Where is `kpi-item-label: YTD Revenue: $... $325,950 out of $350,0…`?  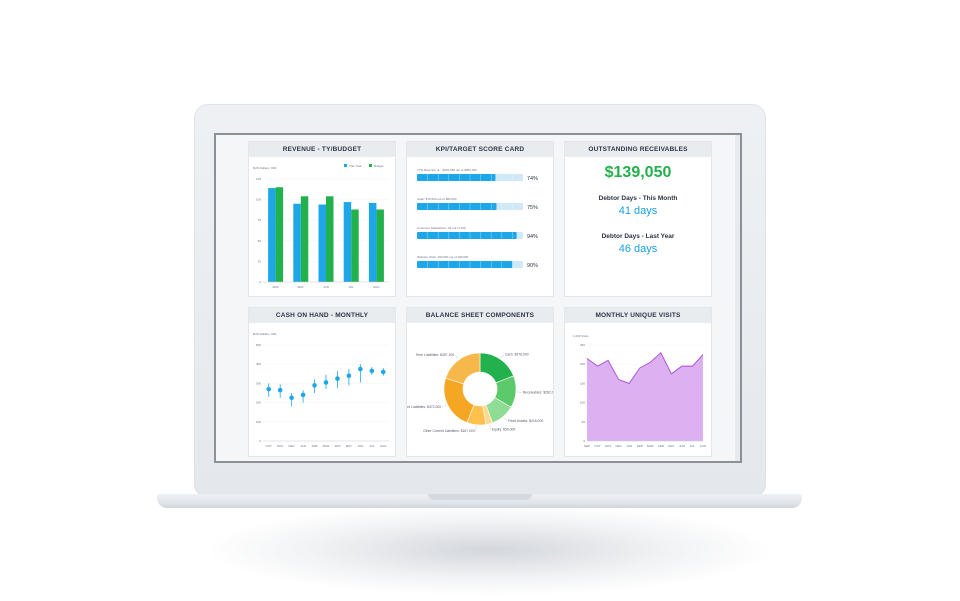 kpi-item-label: YTD Revenue: $... $325,950 out of $350,0… is located at coordinates (447, 170).